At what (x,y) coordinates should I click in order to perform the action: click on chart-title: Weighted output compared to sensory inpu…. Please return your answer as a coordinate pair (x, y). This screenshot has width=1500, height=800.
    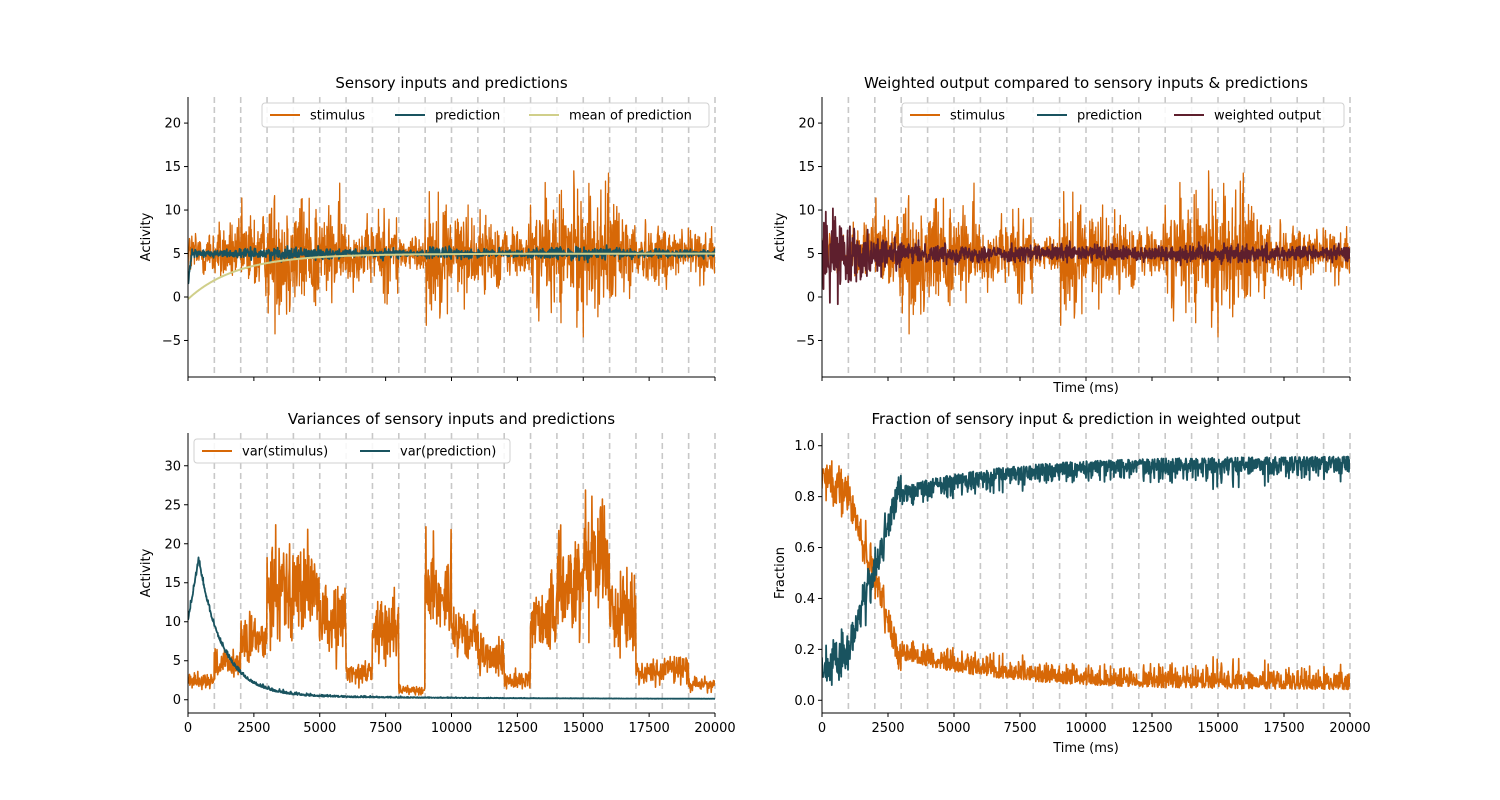
    Looking at the image, I should click on (1086, 83).